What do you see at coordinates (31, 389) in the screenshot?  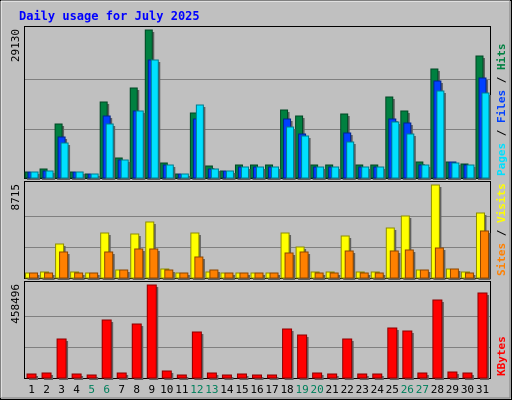 I see `x-tick-label: 1` at bounding box center [31, 389].